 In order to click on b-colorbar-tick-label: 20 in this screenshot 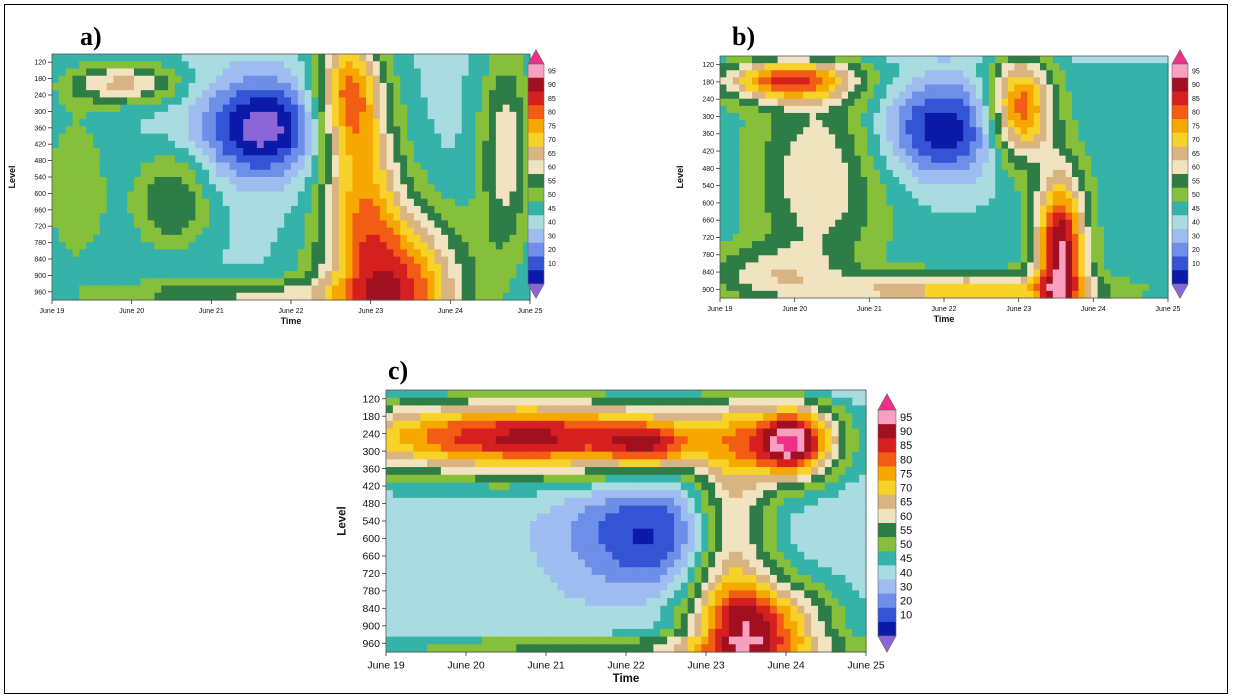, I will do `click(1196, 250)`.